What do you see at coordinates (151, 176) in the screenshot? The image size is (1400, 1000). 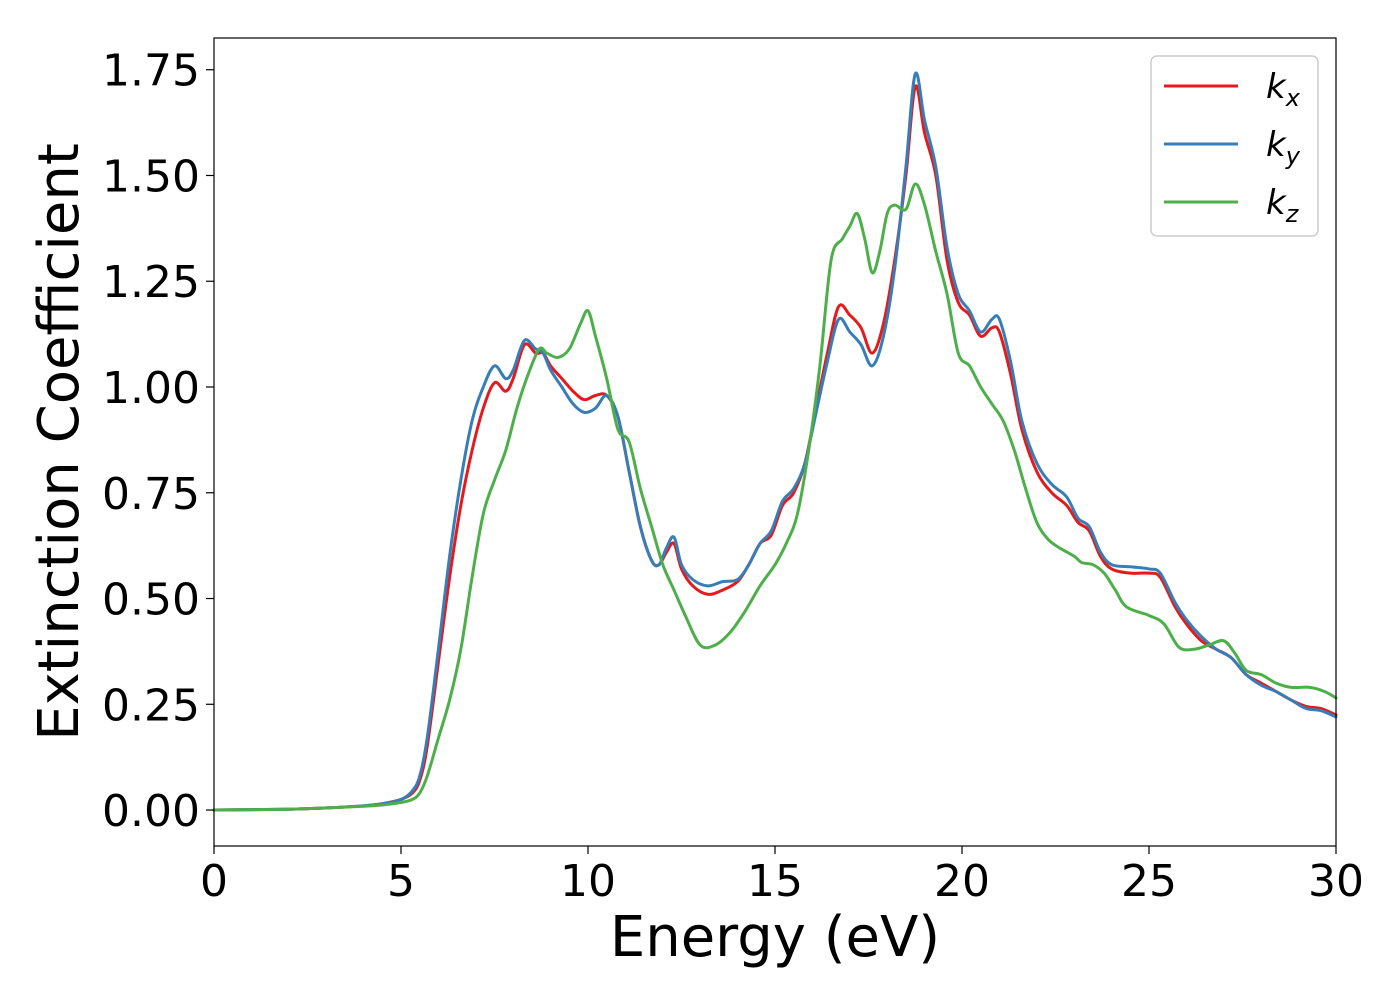 I see `y-tick-label: 1.50` at bounding box center [151, 176].